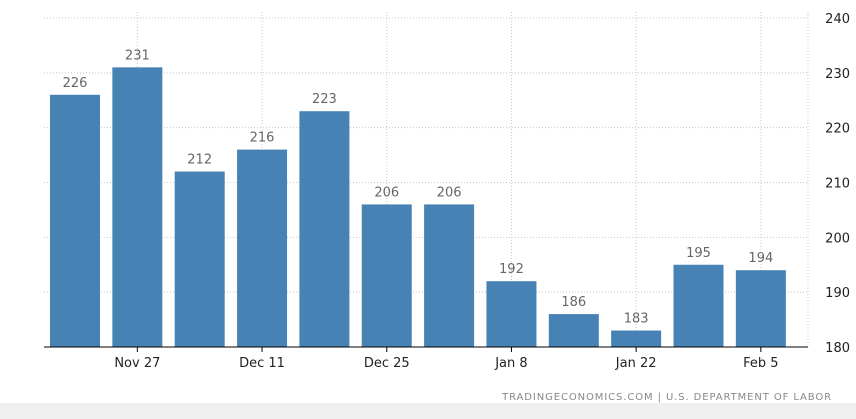 The height and width of the screenshot is (419, 856). What do you see at coordinates (837, 348) in the screenshot?
I see `y-tick-label: 180` at bounding box center [837, 348].